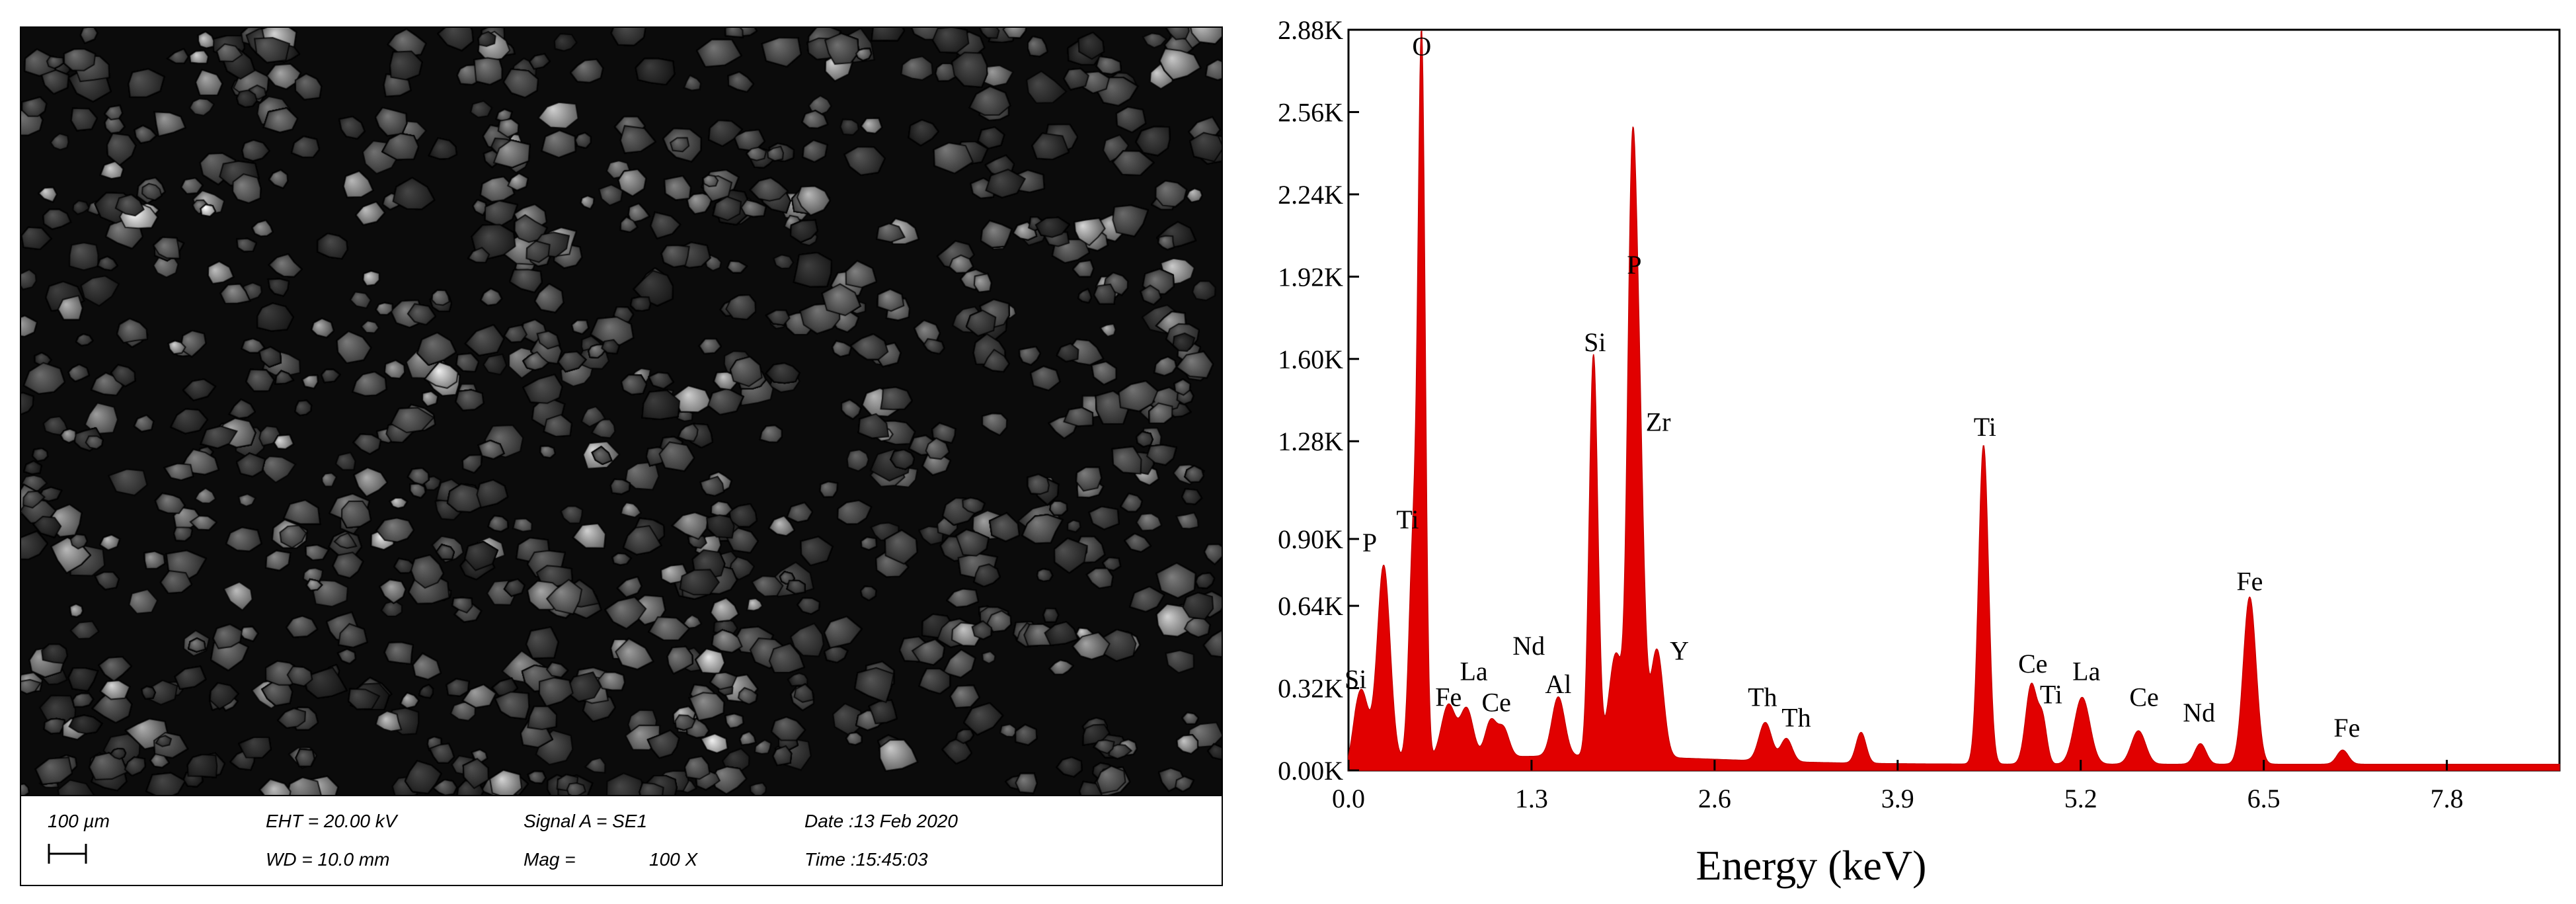 This screenshot has width=2576, height=904. What do you see at coordinates (1310, 689) in the screenshot?
I see `y-tick-label: 0.32K` at bounding box center [1310, 689].